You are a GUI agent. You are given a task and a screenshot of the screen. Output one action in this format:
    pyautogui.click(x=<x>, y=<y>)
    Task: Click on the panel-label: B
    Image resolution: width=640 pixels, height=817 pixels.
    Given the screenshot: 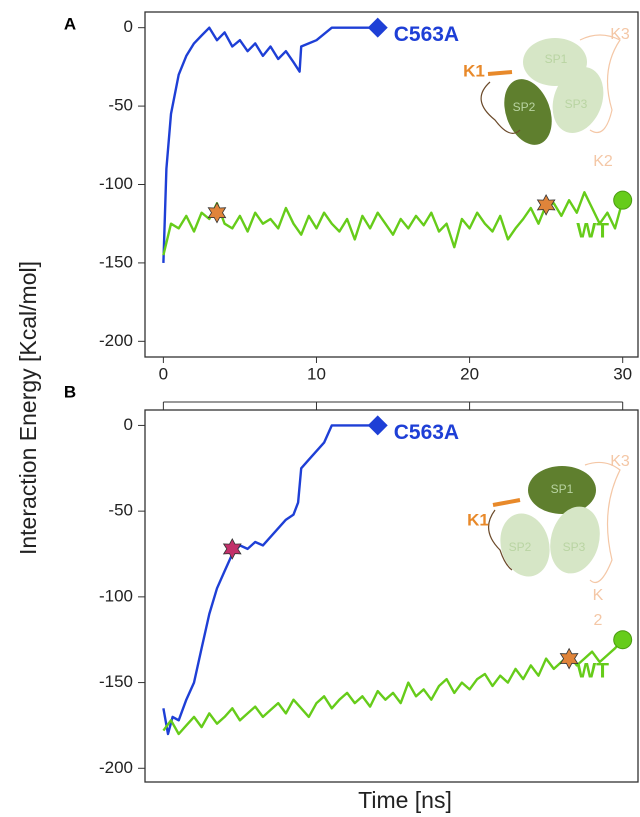 What is the action you would take?
    pyautogui.click(x=70, y=391)
    